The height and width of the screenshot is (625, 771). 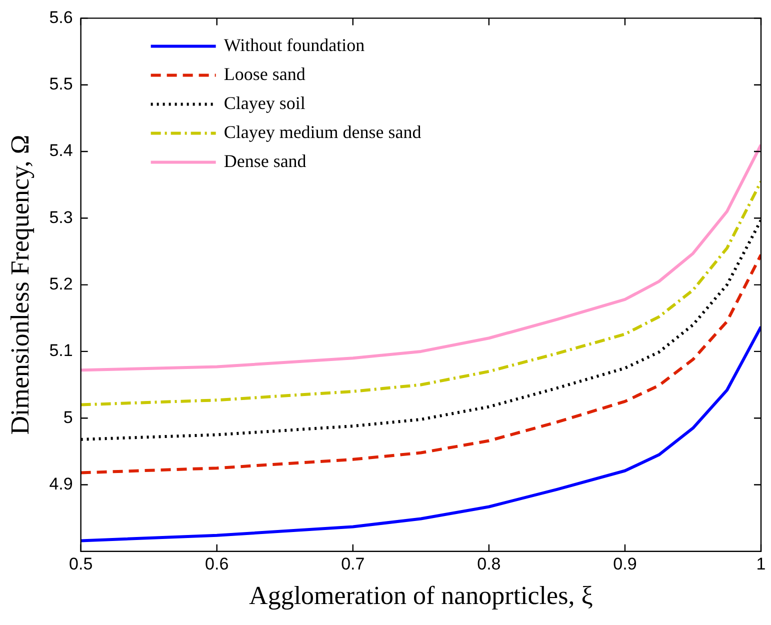 What do you see at coordinates (353, 564) in the screenshot?
I see `x-tick-label: 0.7` at bounding box center [353, 564].